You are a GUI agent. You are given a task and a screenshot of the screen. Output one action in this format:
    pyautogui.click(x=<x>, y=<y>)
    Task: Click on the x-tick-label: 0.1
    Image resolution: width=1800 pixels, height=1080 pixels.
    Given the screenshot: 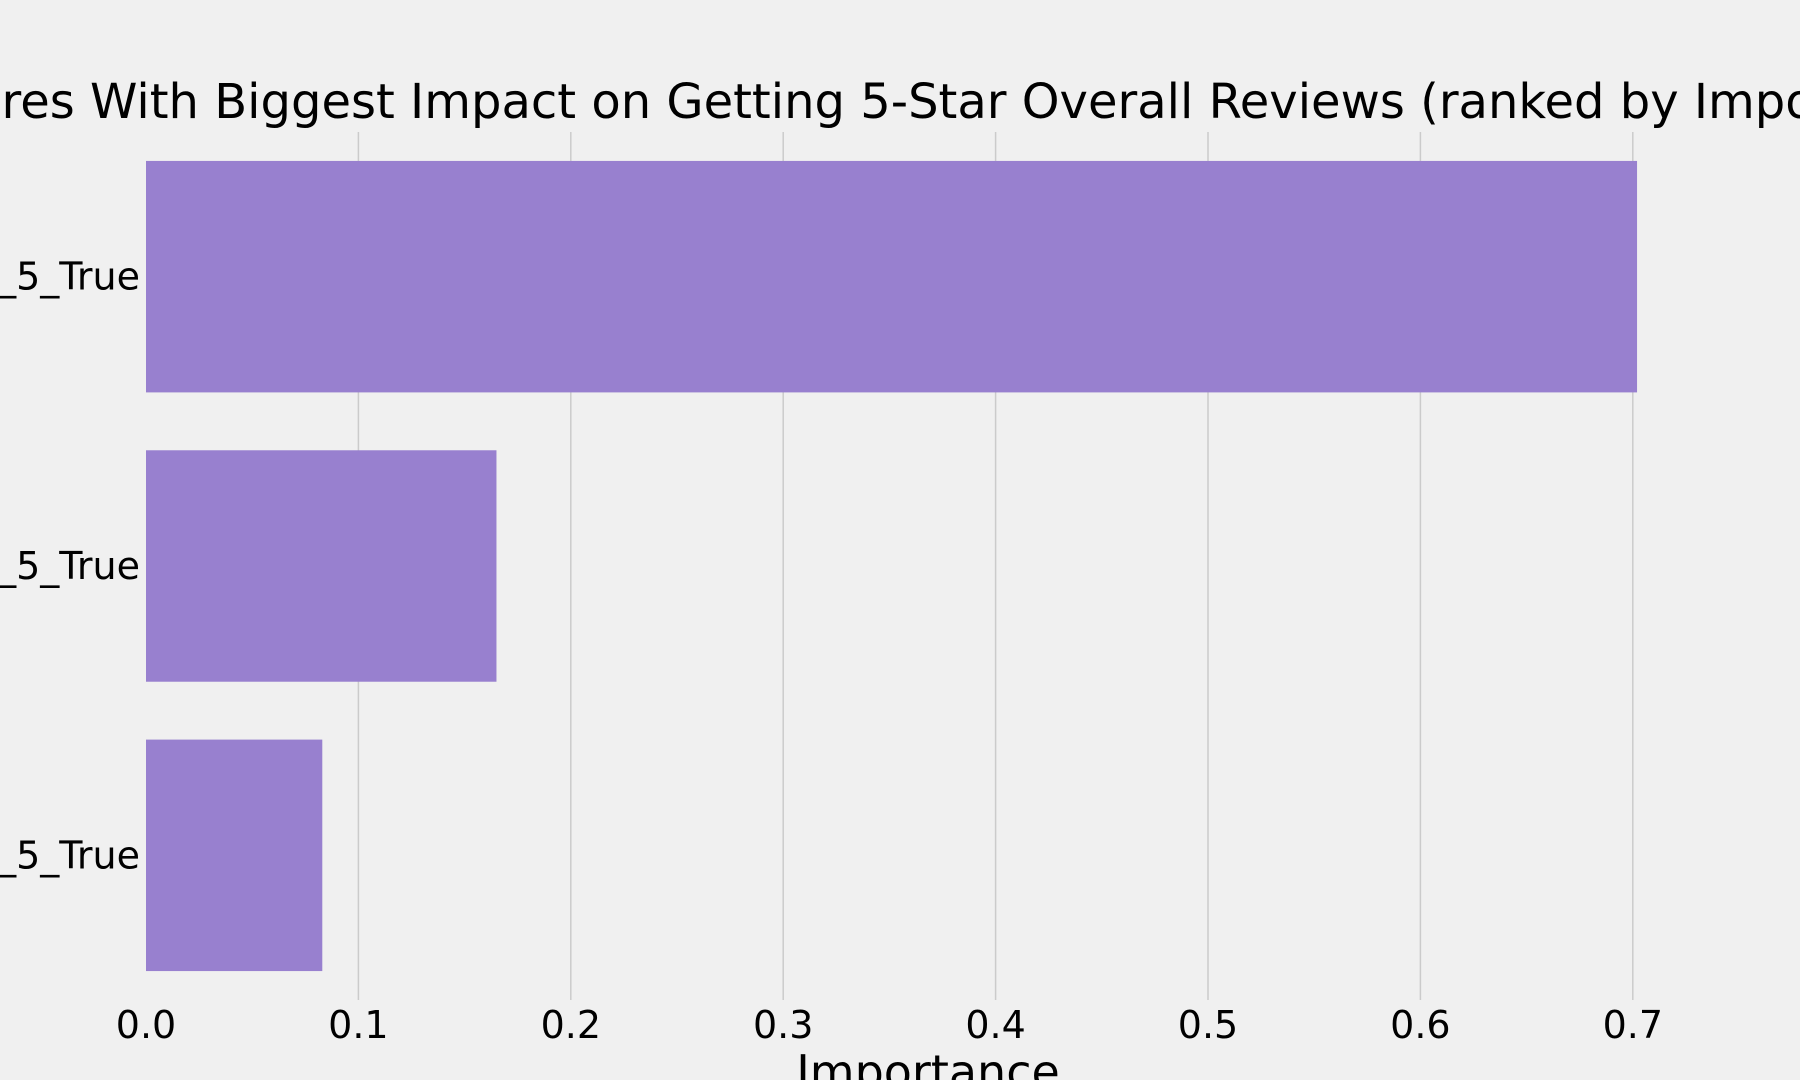 What is the action you would take?
    pyautogui.click(x=358, y=1025)
    